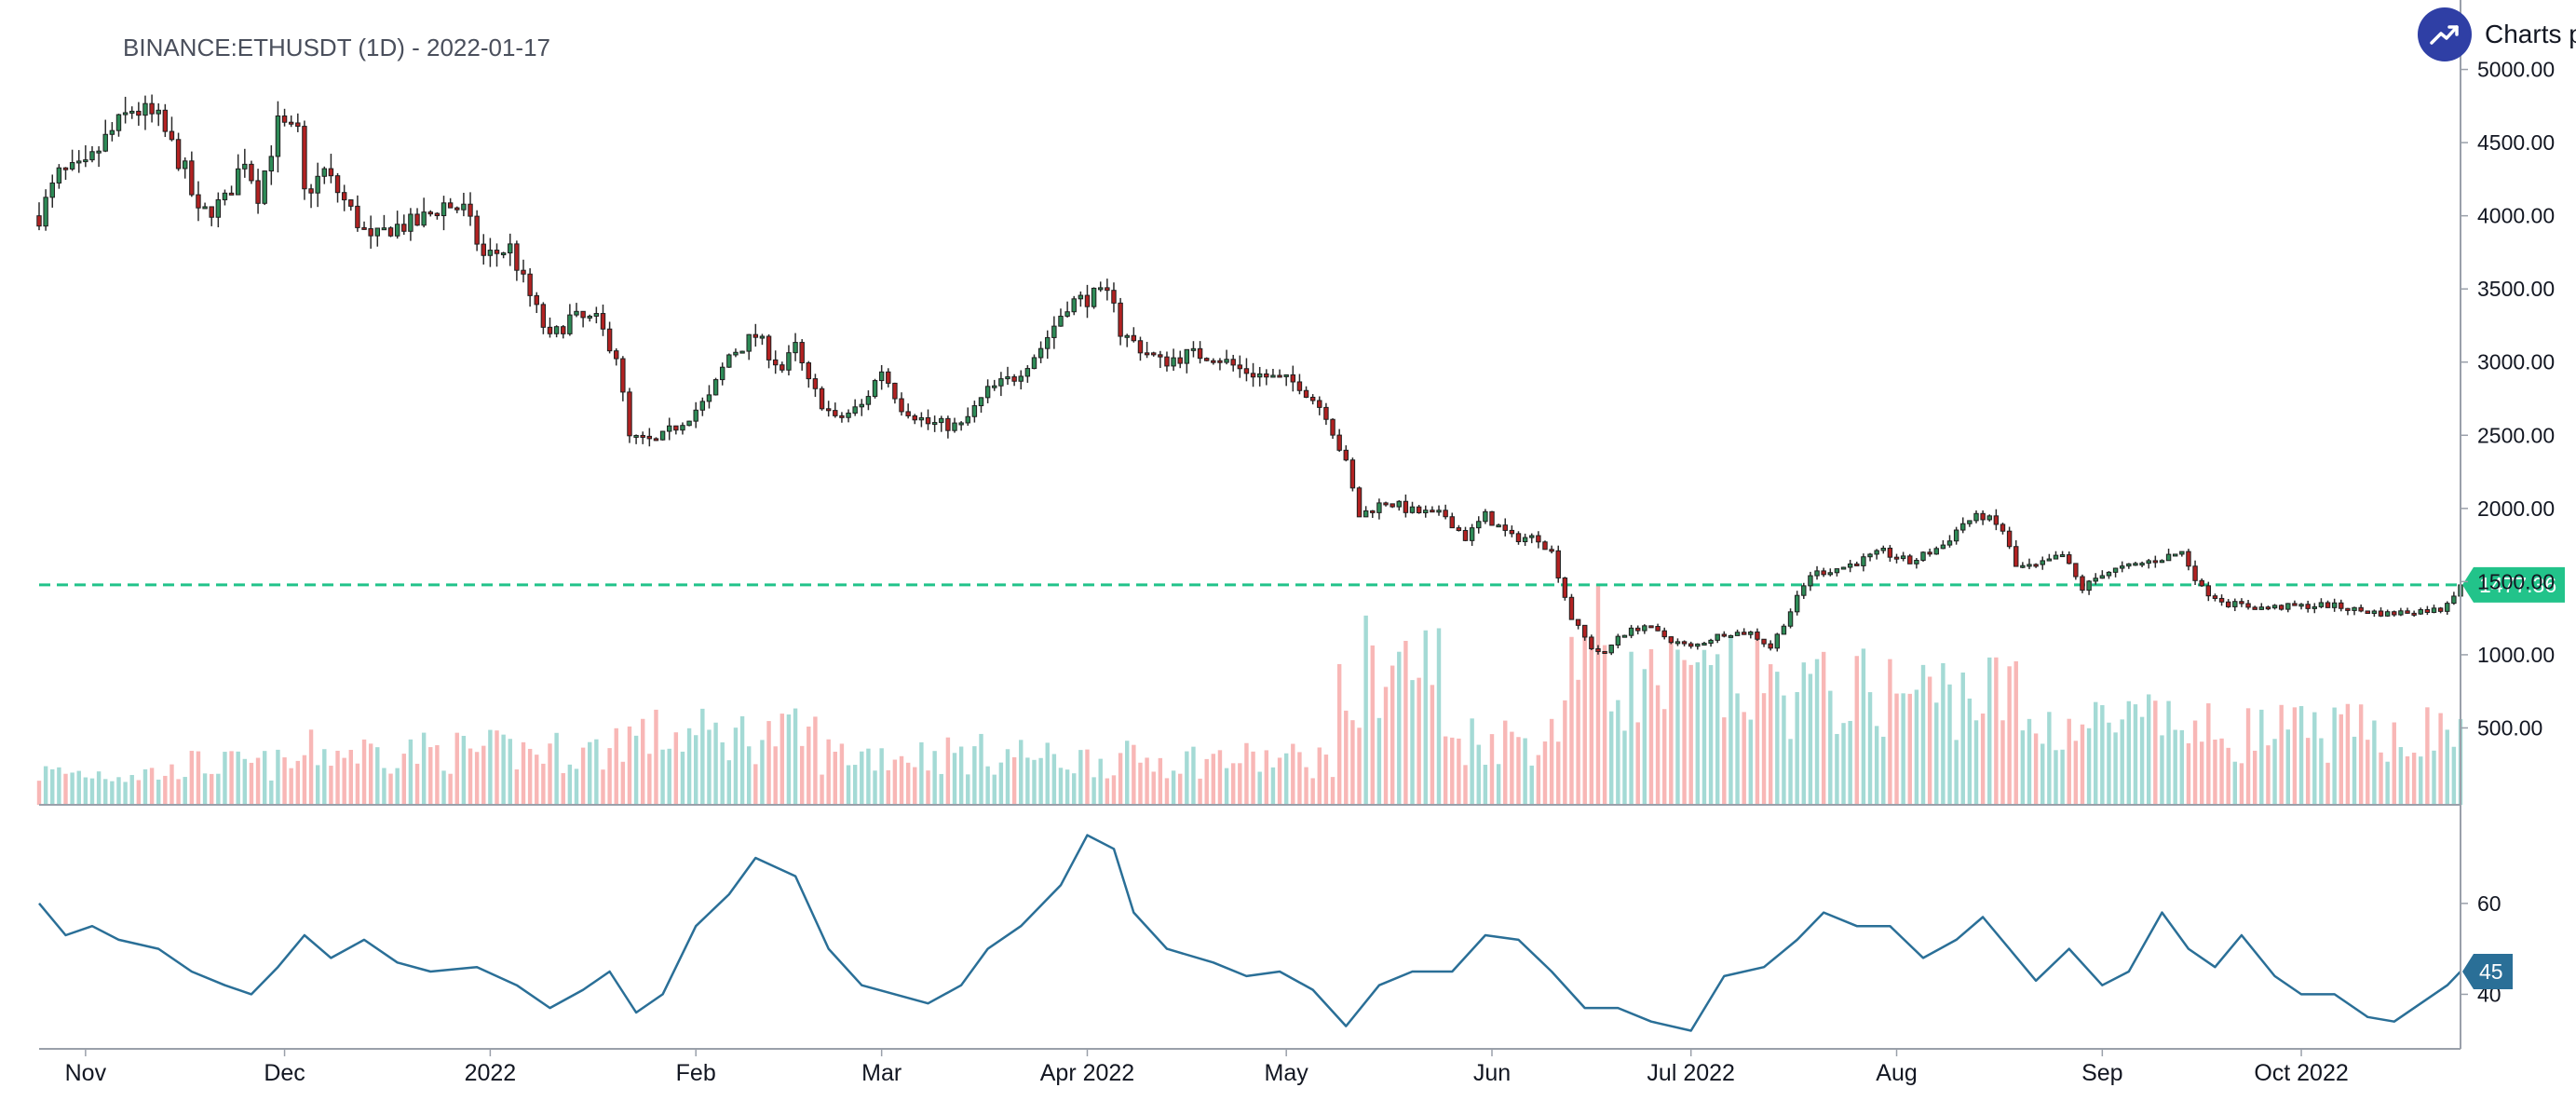 This screenshot has width=2576, height=1115. I want to click on brand: Charts p, so click(2497, 34).